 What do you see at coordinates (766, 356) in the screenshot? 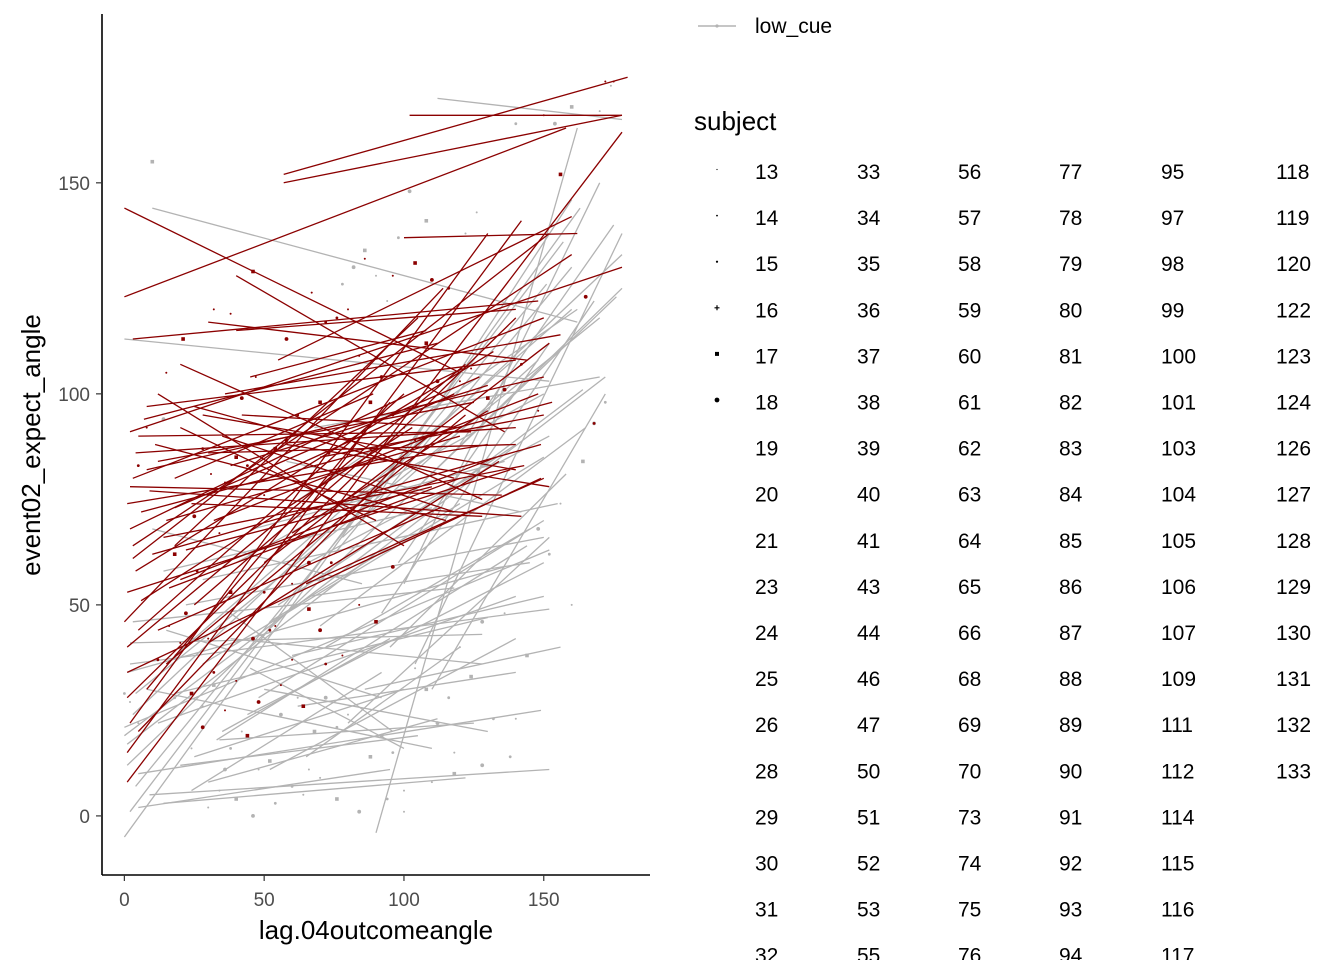
I see `legend-label-subject-17: 17` at bounding box center [766, 356].